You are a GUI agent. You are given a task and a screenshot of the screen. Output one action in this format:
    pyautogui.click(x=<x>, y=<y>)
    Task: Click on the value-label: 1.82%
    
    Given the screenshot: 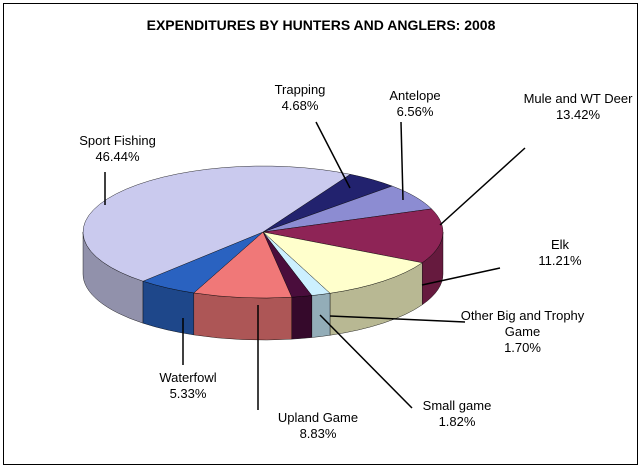 What is the action you would take?
    pyautogui.click(x=457, y=421)
    